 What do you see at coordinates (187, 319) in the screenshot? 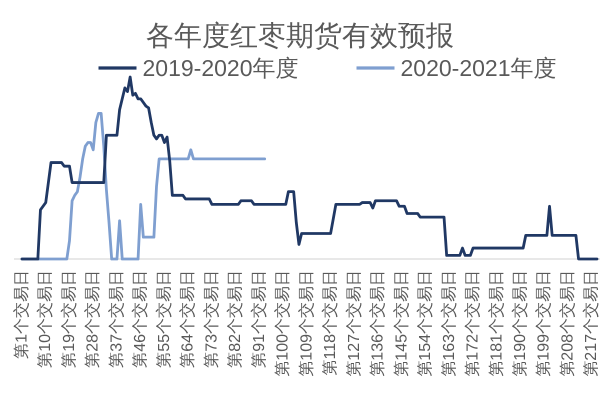
I see `x-tick-label: 第64个交易日` at bounding box center [187, 319].